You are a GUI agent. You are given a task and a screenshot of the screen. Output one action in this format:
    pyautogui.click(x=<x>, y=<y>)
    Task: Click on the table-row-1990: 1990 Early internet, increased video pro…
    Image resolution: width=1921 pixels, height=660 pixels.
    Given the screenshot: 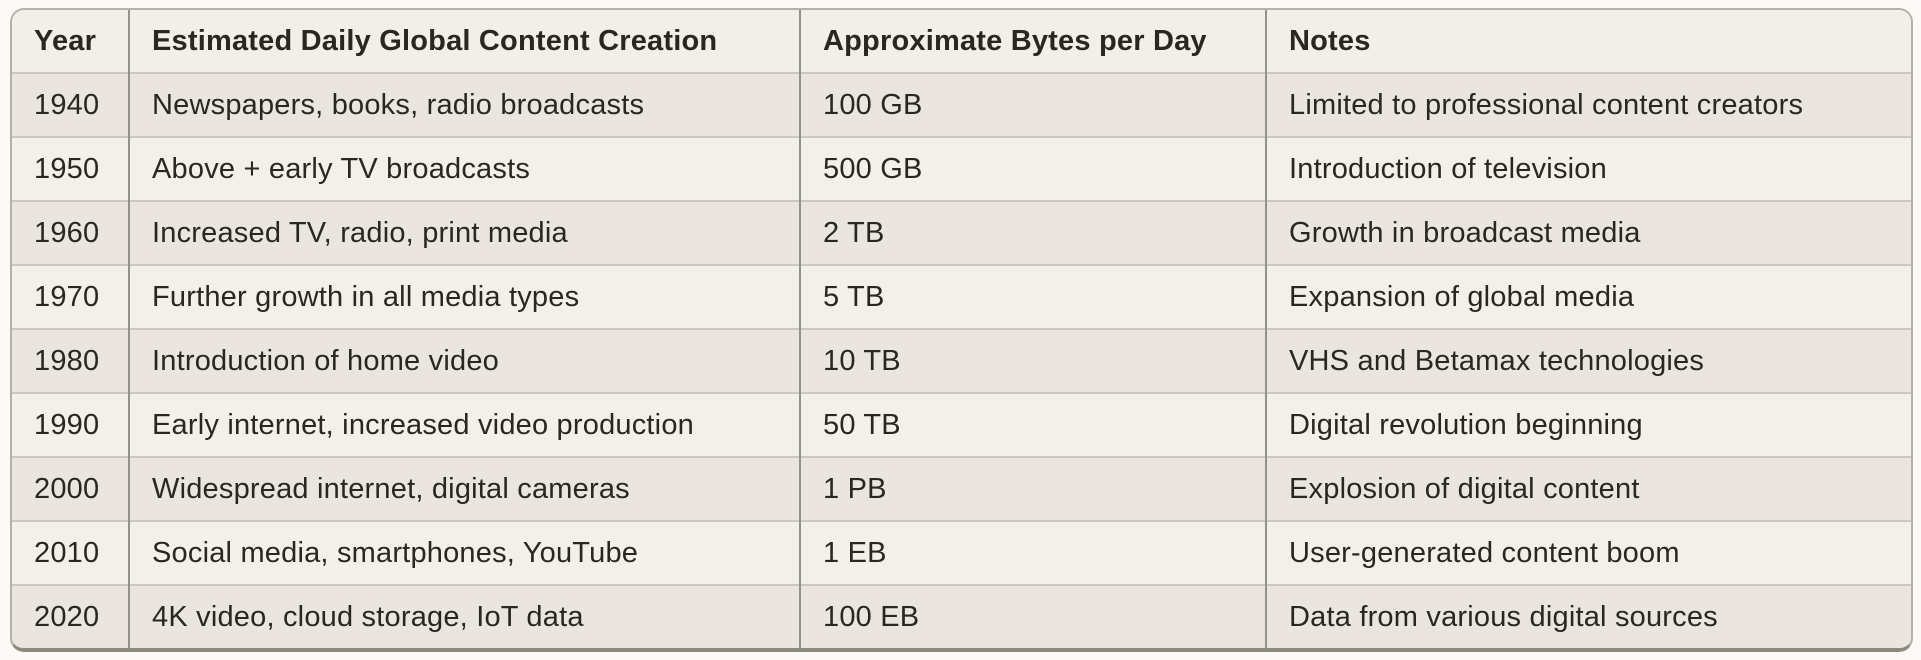 What is the action you would take?
    pyautogui.click(x=961, y=424)
    